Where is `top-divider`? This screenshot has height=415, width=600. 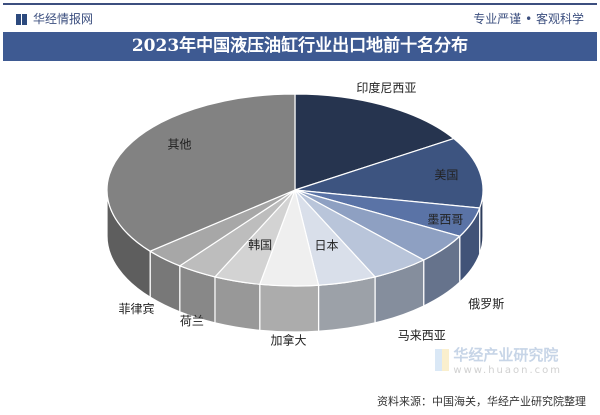 top-divider is located at coordinates (300, 4).